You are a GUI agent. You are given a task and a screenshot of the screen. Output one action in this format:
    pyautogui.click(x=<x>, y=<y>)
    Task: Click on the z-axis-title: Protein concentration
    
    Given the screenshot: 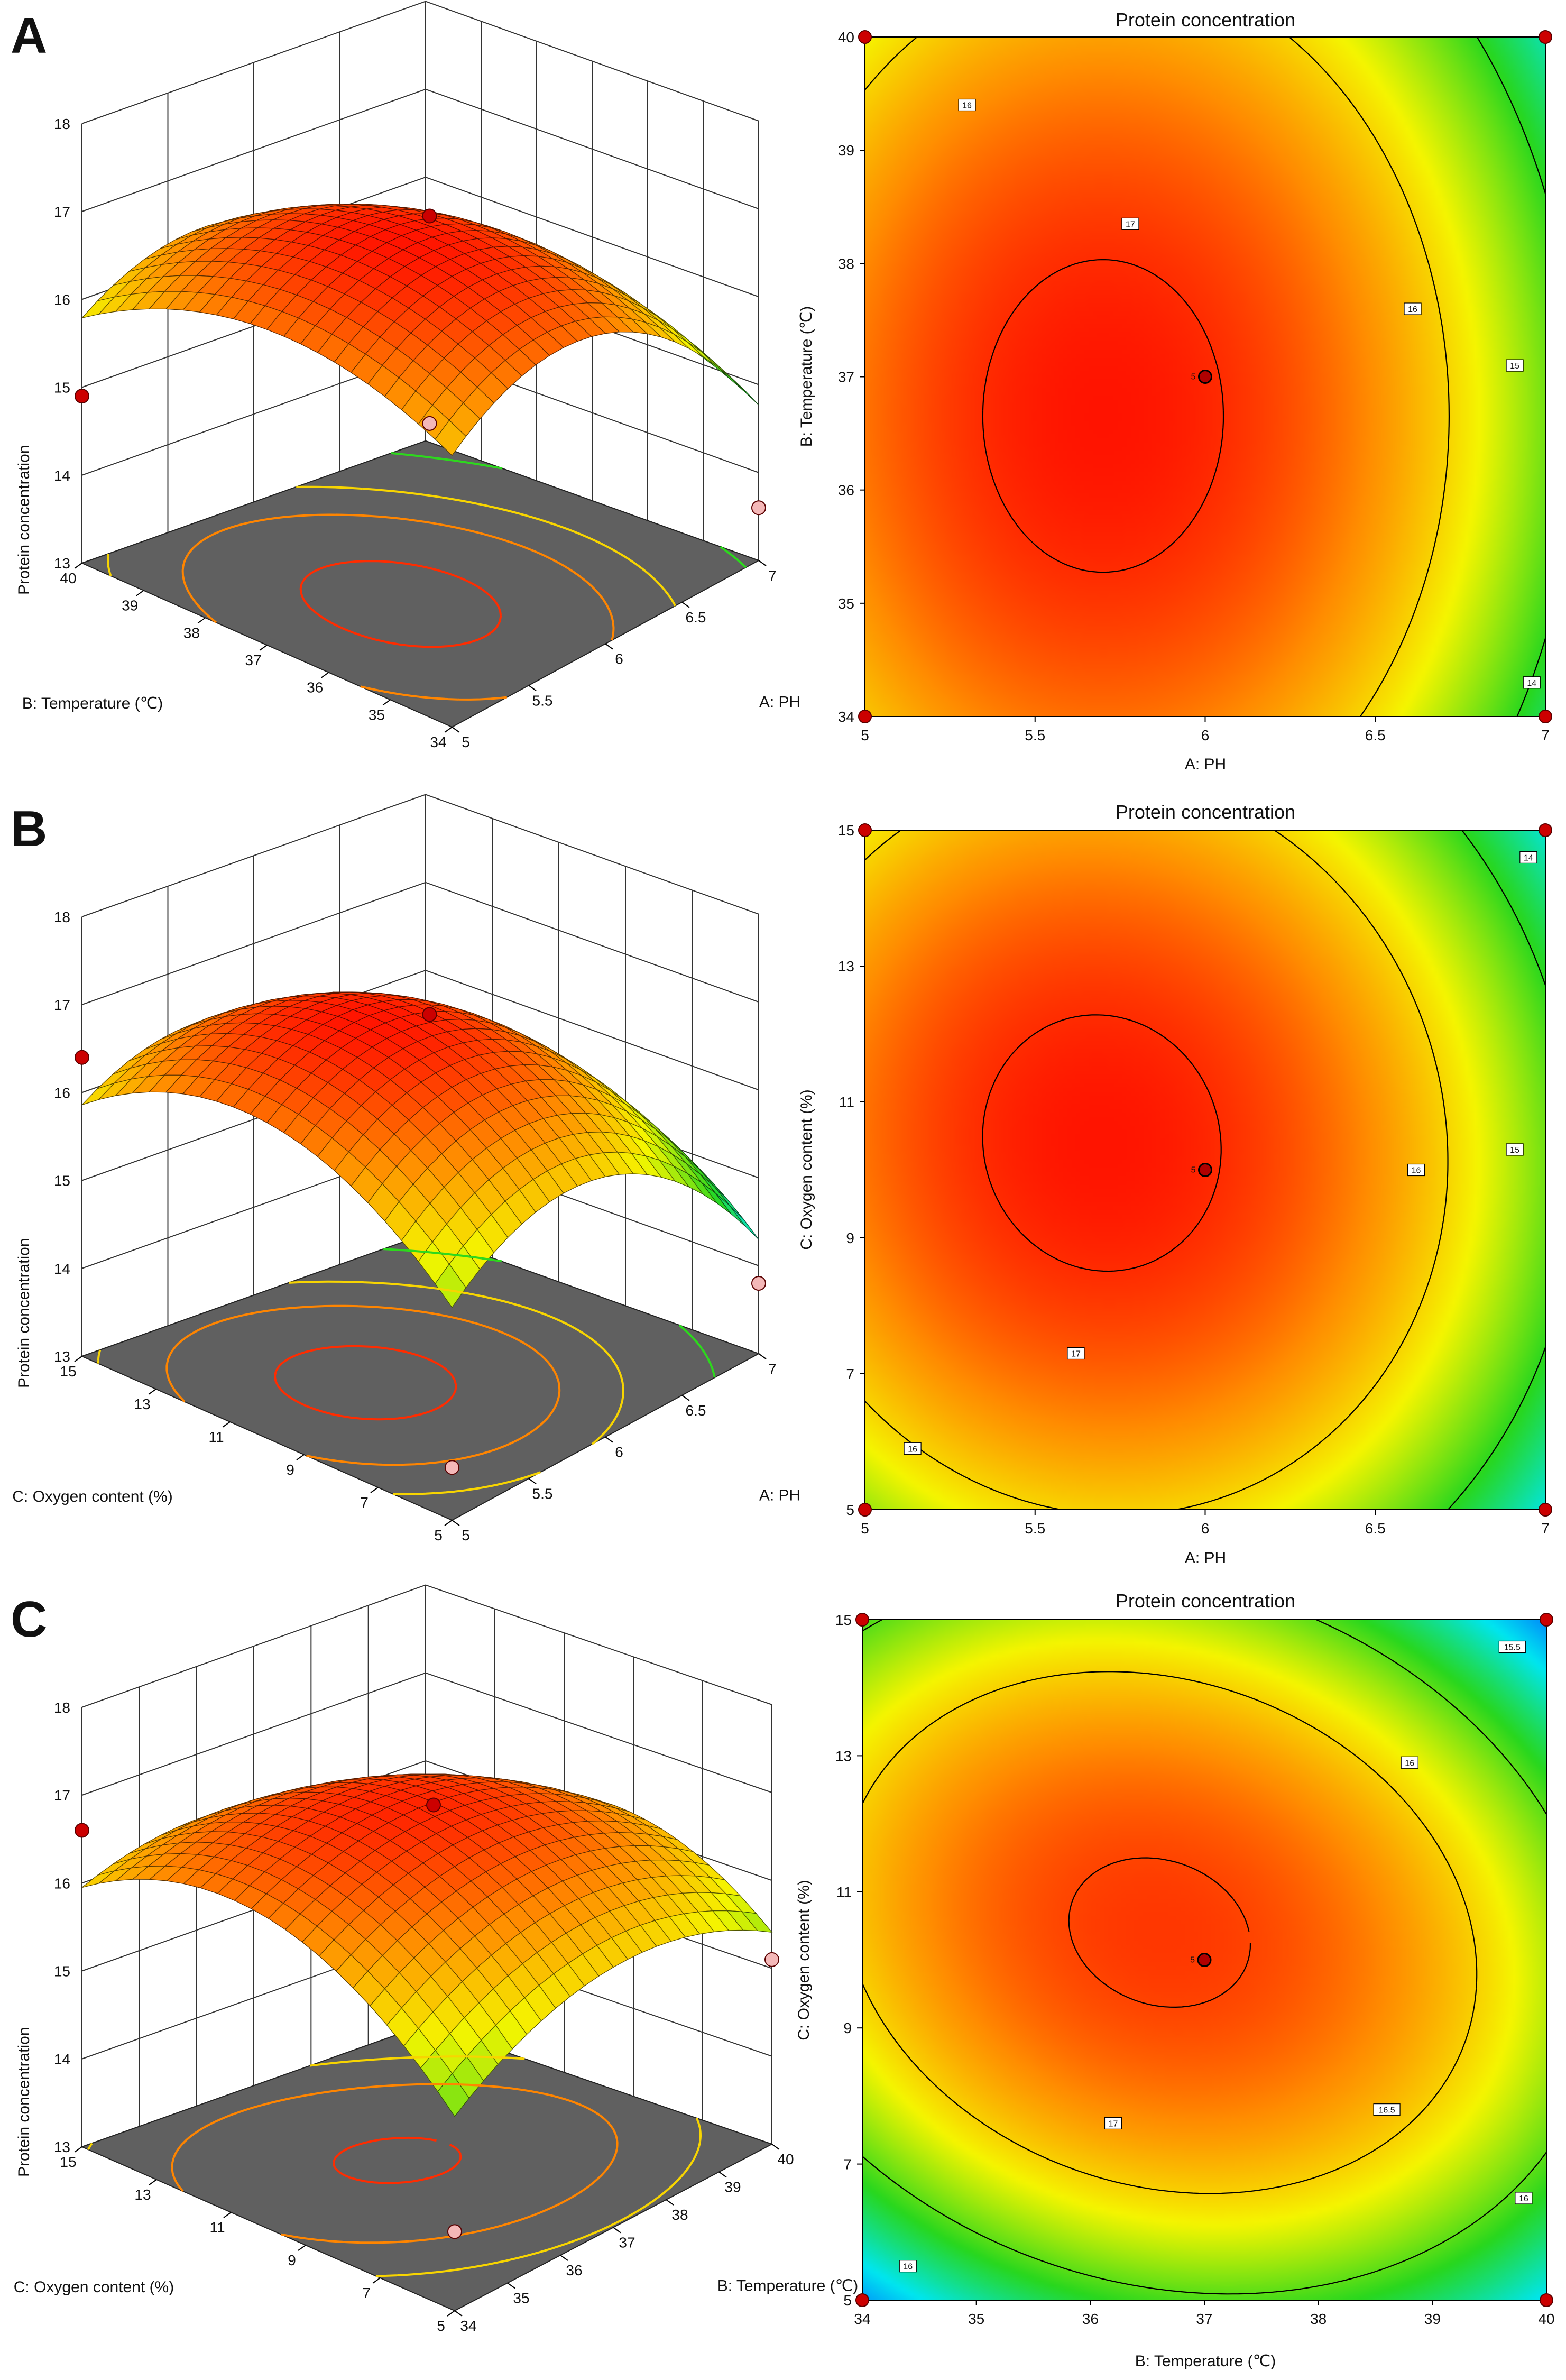 What is the action you would take?
    pyautogui.click(x=24, y=1313)
    